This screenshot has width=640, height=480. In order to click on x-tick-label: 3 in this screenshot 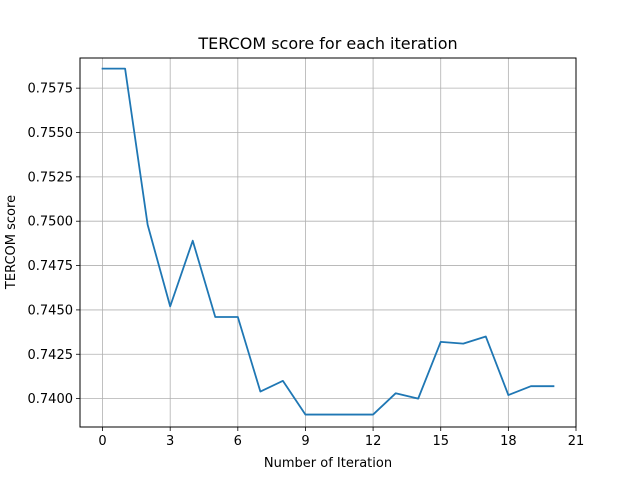, I will do `click(170, 441)`.